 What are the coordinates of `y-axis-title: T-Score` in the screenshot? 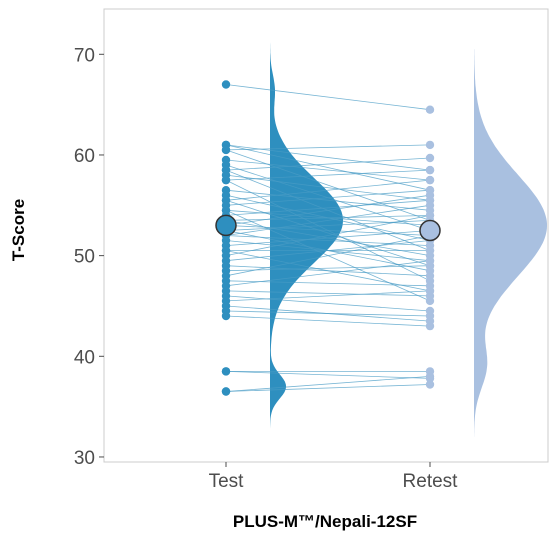 It's located at (18, 230).